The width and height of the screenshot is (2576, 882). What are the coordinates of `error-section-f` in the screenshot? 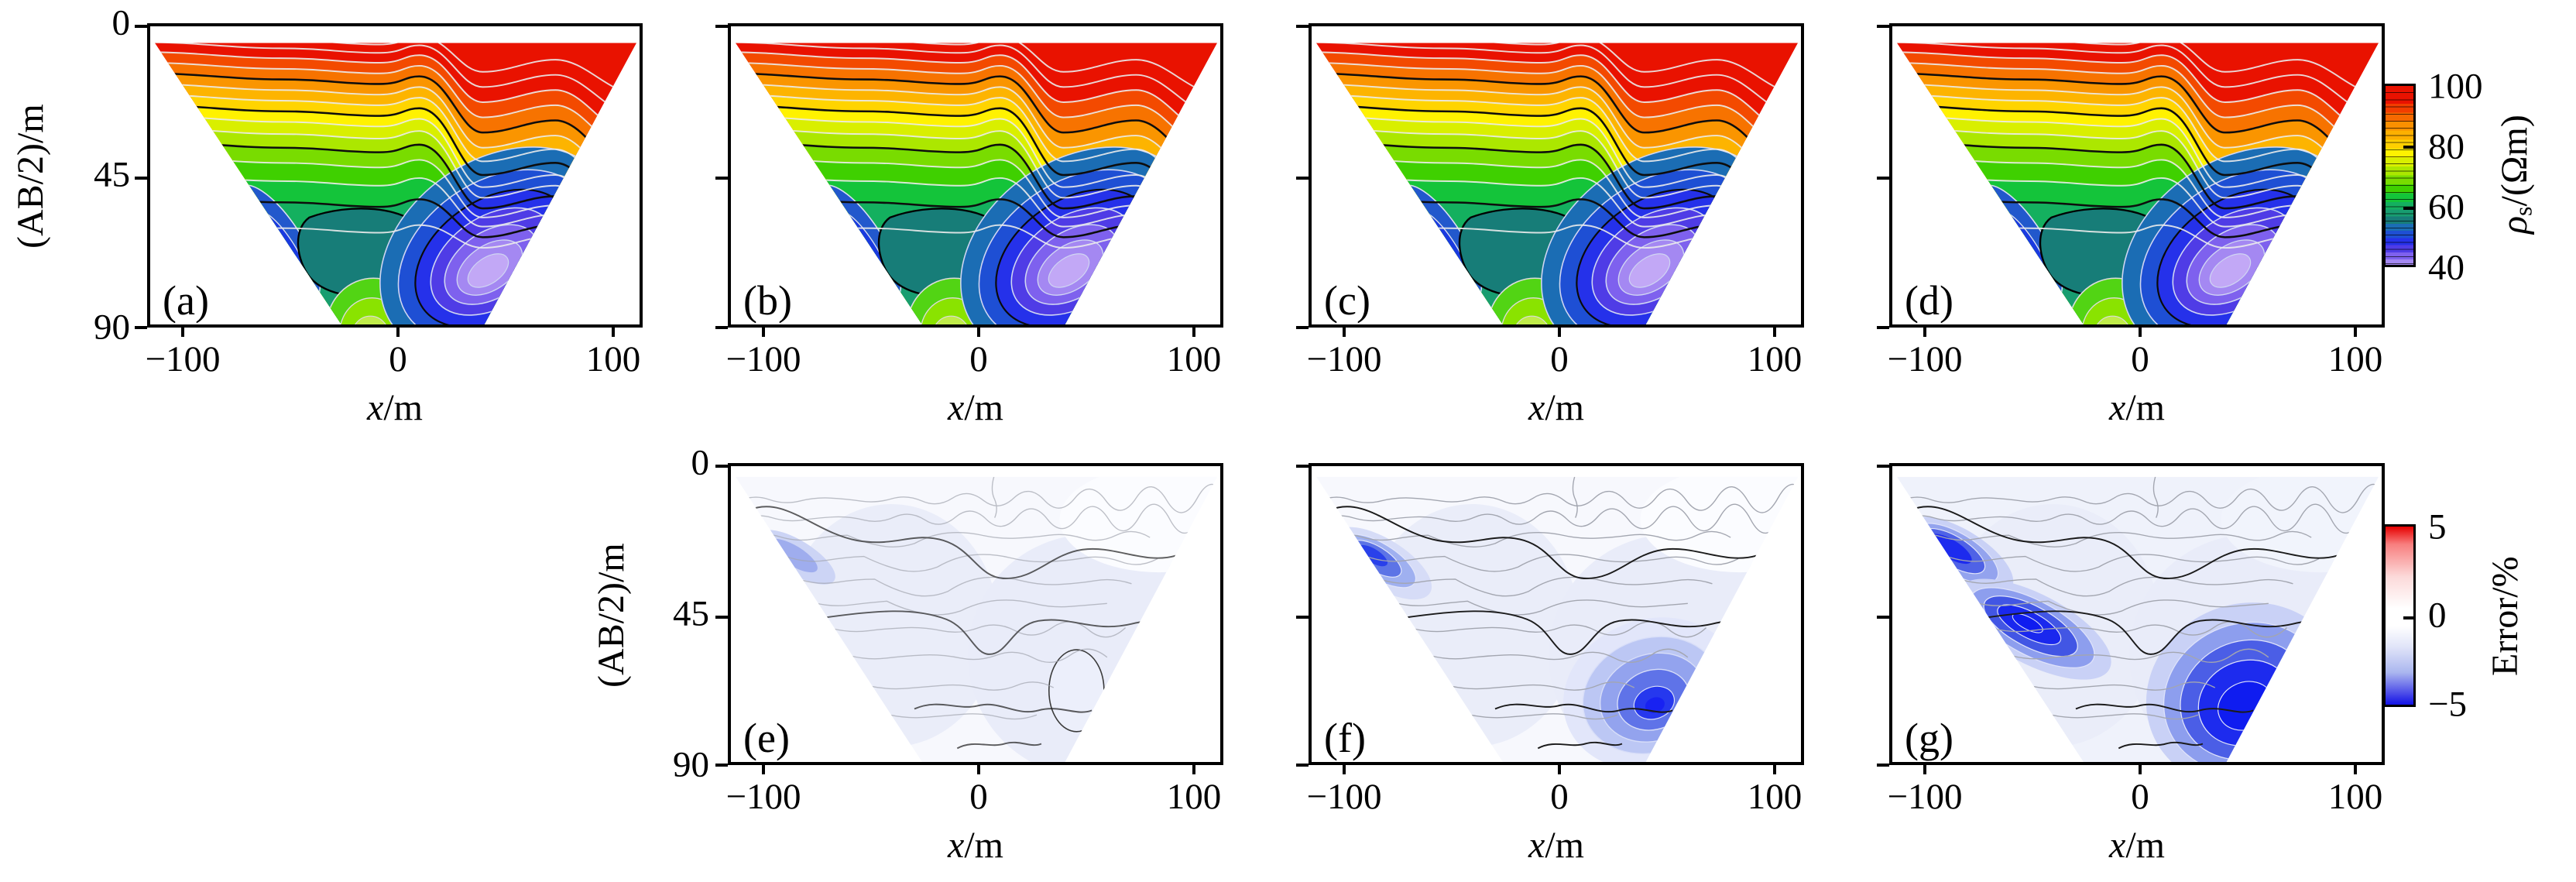 It's located at (1556, 614).